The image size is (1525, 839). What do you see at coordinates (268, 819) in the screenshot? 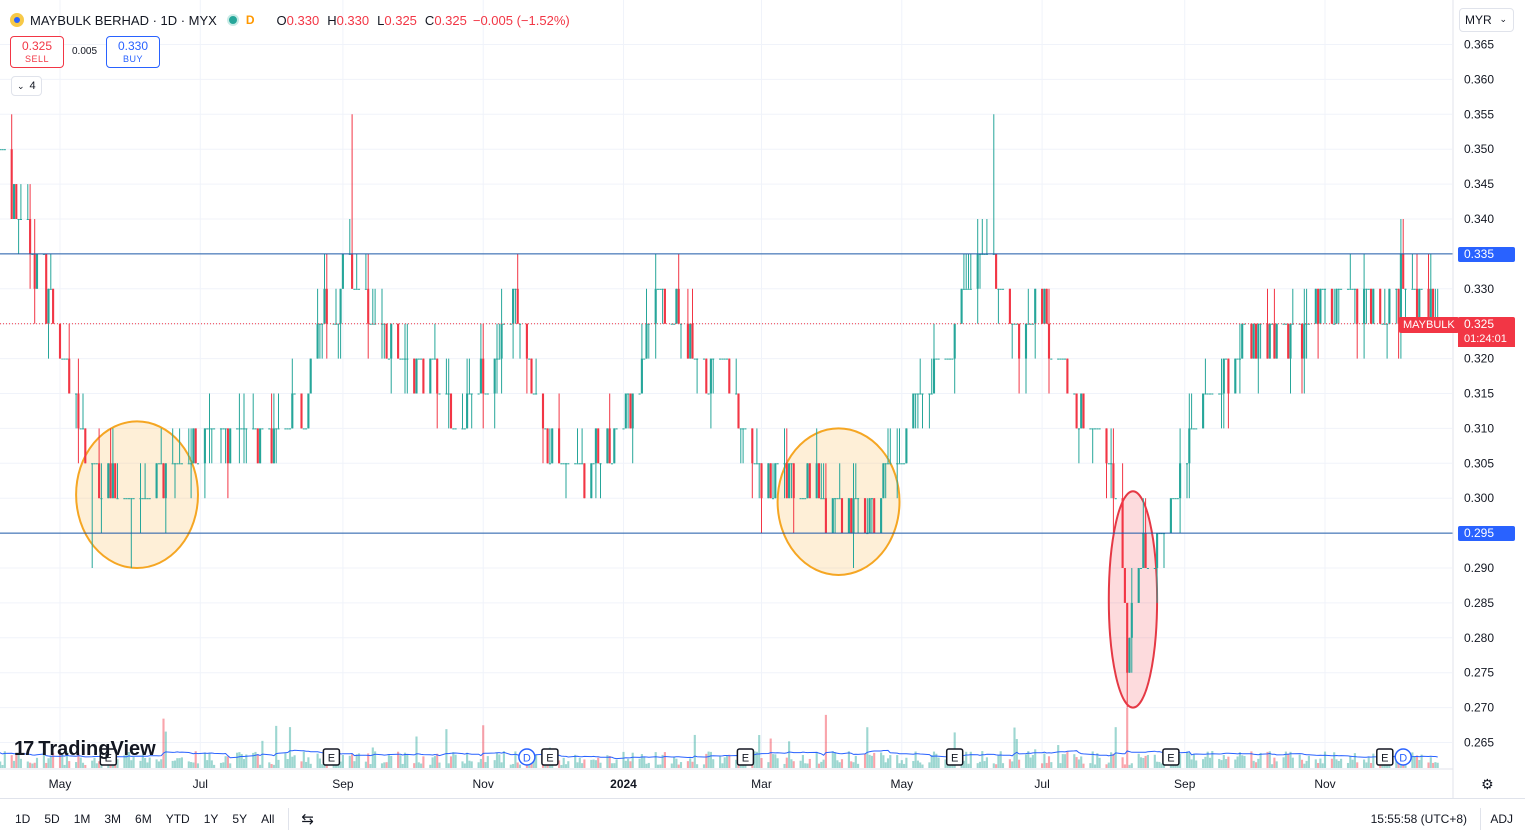
I see `range-all: All` at bounding box center [268, 819].